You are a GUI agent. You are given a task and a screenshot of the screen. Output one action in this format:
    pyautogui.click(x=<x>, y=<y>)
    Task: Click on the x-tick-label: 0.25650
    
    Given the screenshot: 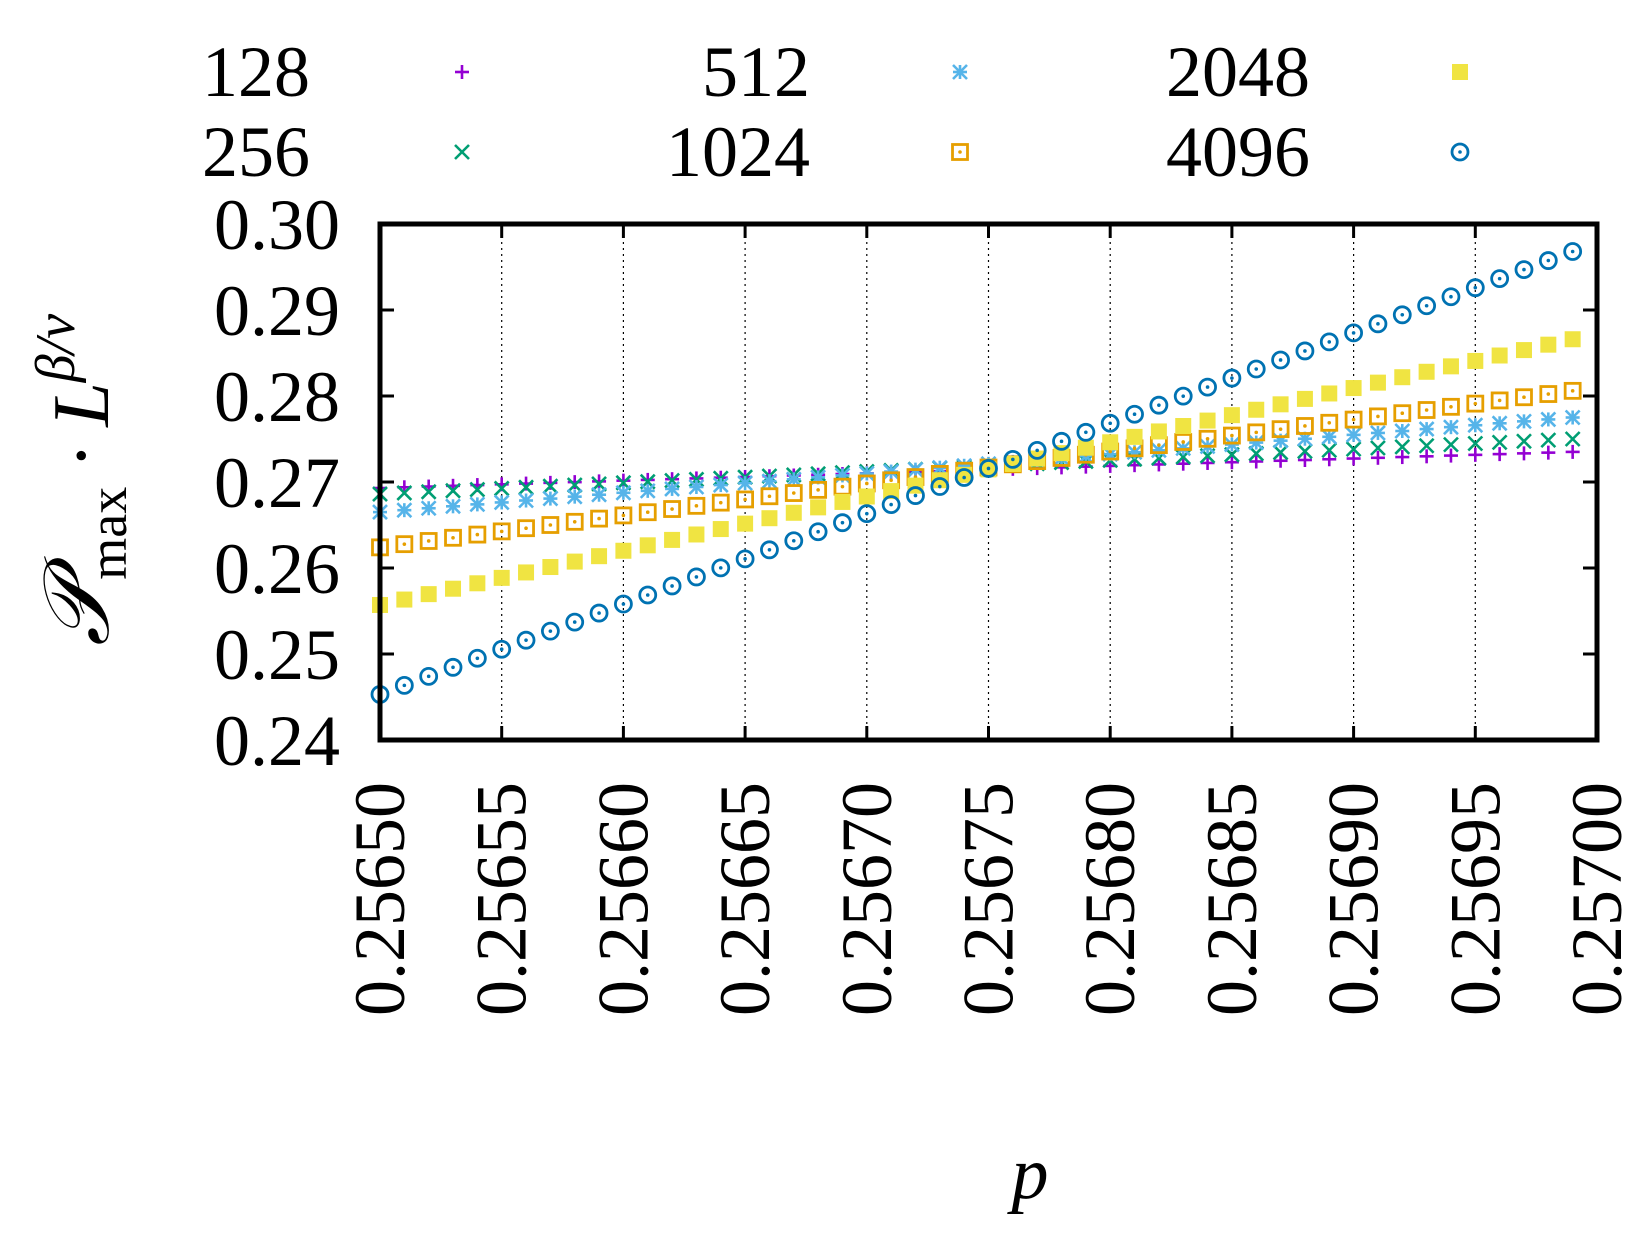 What is the action you would take?
    pyautogui.click(x=380, y=899)
    